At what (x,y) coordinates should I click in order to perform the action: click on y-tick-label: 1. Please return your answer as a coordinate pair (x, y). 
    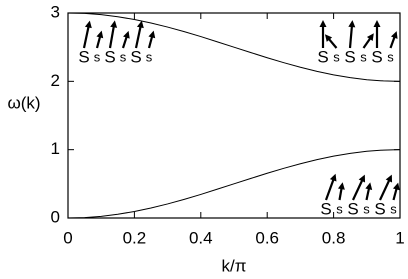
    Looking at the image, I should click on (55, 148).